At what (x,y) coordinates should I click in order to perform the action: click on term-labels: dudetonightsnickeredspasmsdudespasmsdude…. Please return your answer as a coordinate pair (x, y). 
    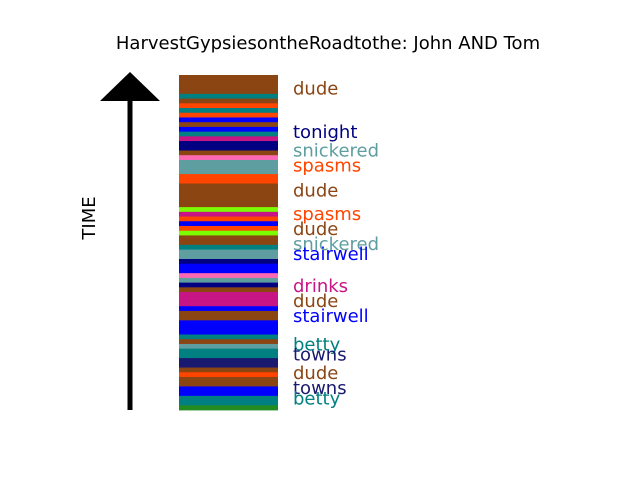
    Looking at the image, I should click on (336, 243).